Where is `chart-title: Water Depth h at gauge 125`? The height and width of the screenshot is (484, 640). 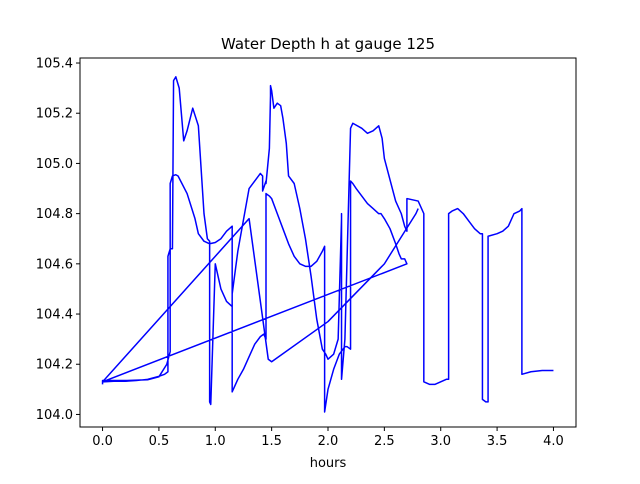 chart-title: Water Depth h at gauge 125 is located at coordinates (328, 44).